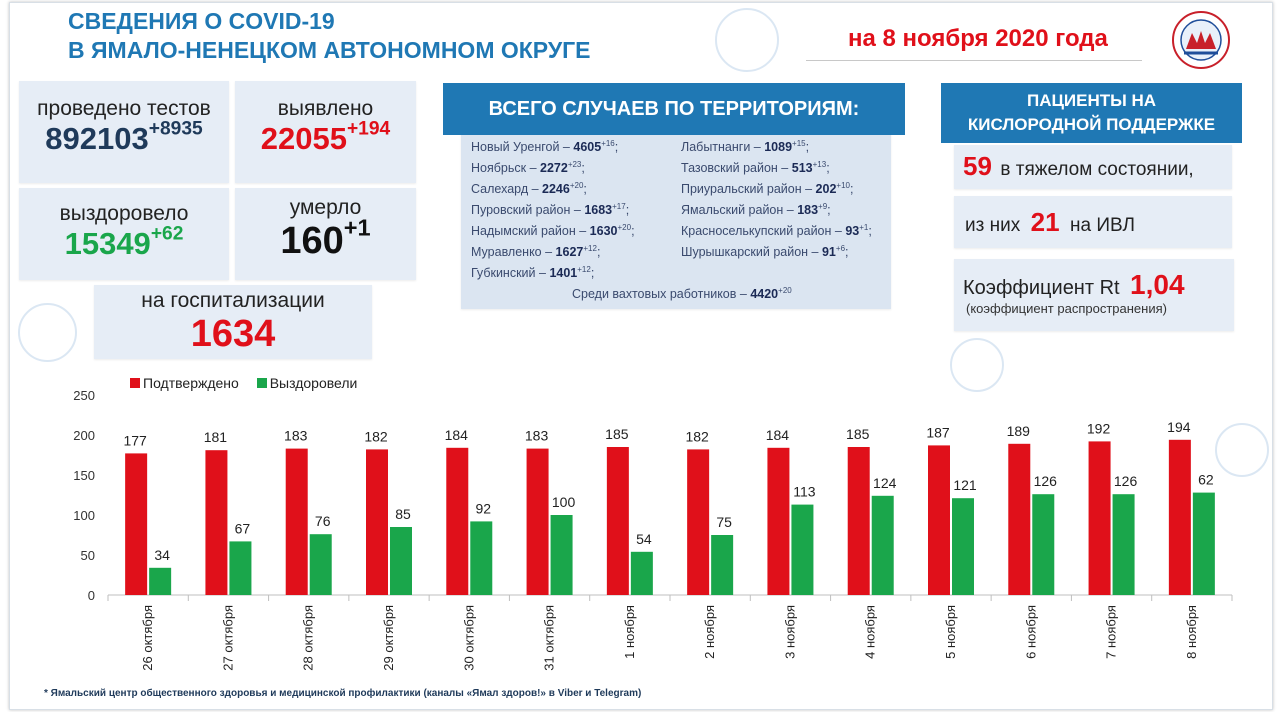 The width and height of the screenshot is (1280, 712). Describe the element at coordinates (483, 508) in the screenshot. I see `recovered-data-label: 92` at that location.